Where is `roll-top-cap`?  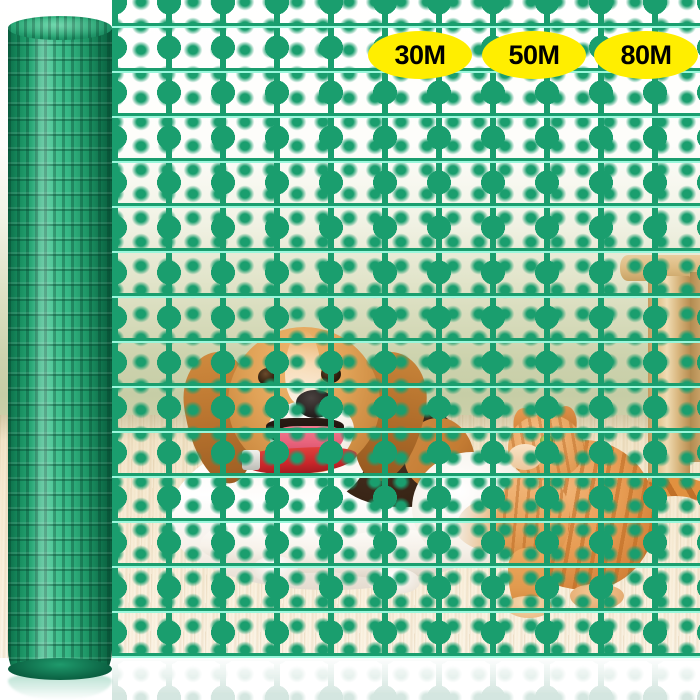 roll-top-cap is located at coordinates (60, 28).